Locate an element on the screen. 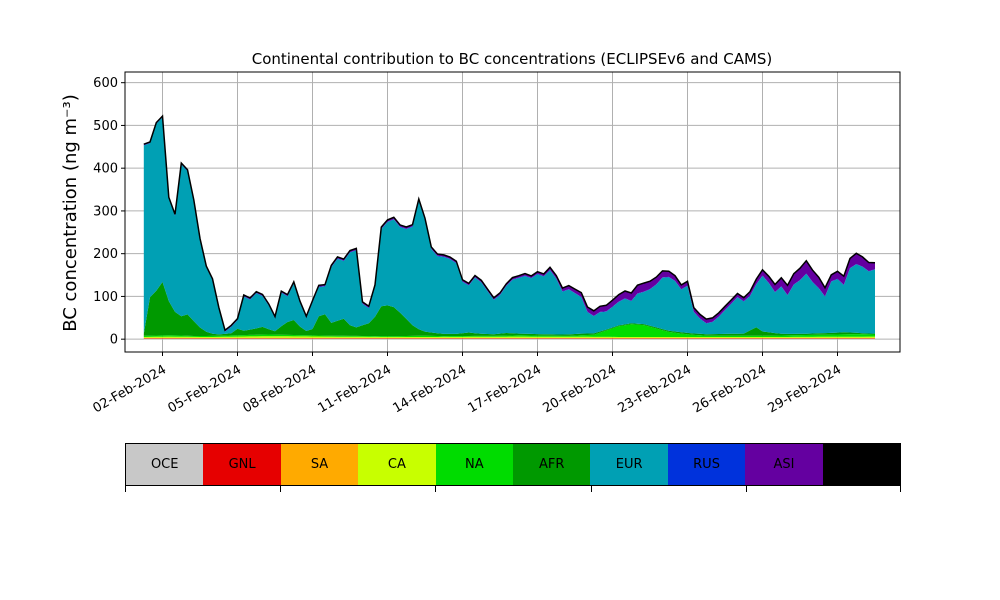 This screenshot has width=1000, height=600. legend-cell-gnl: GNL is located at coordinates (242, 464).